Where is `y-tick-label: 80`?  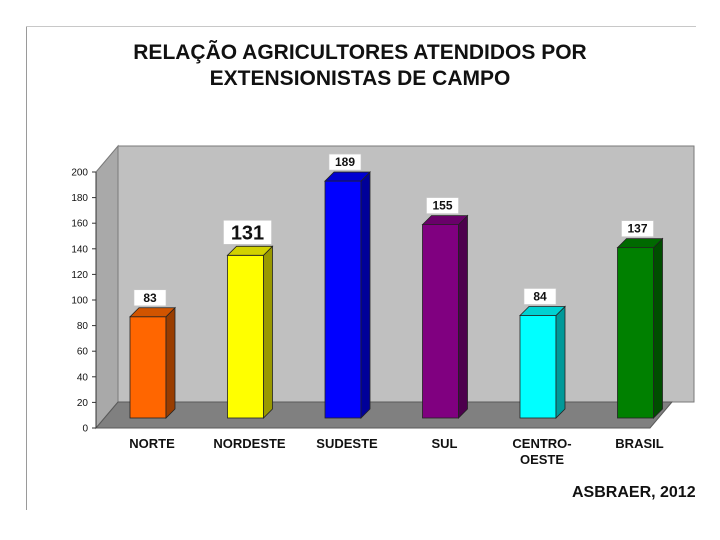
y-tick-label: 80 is located at coordinates (83, 326).